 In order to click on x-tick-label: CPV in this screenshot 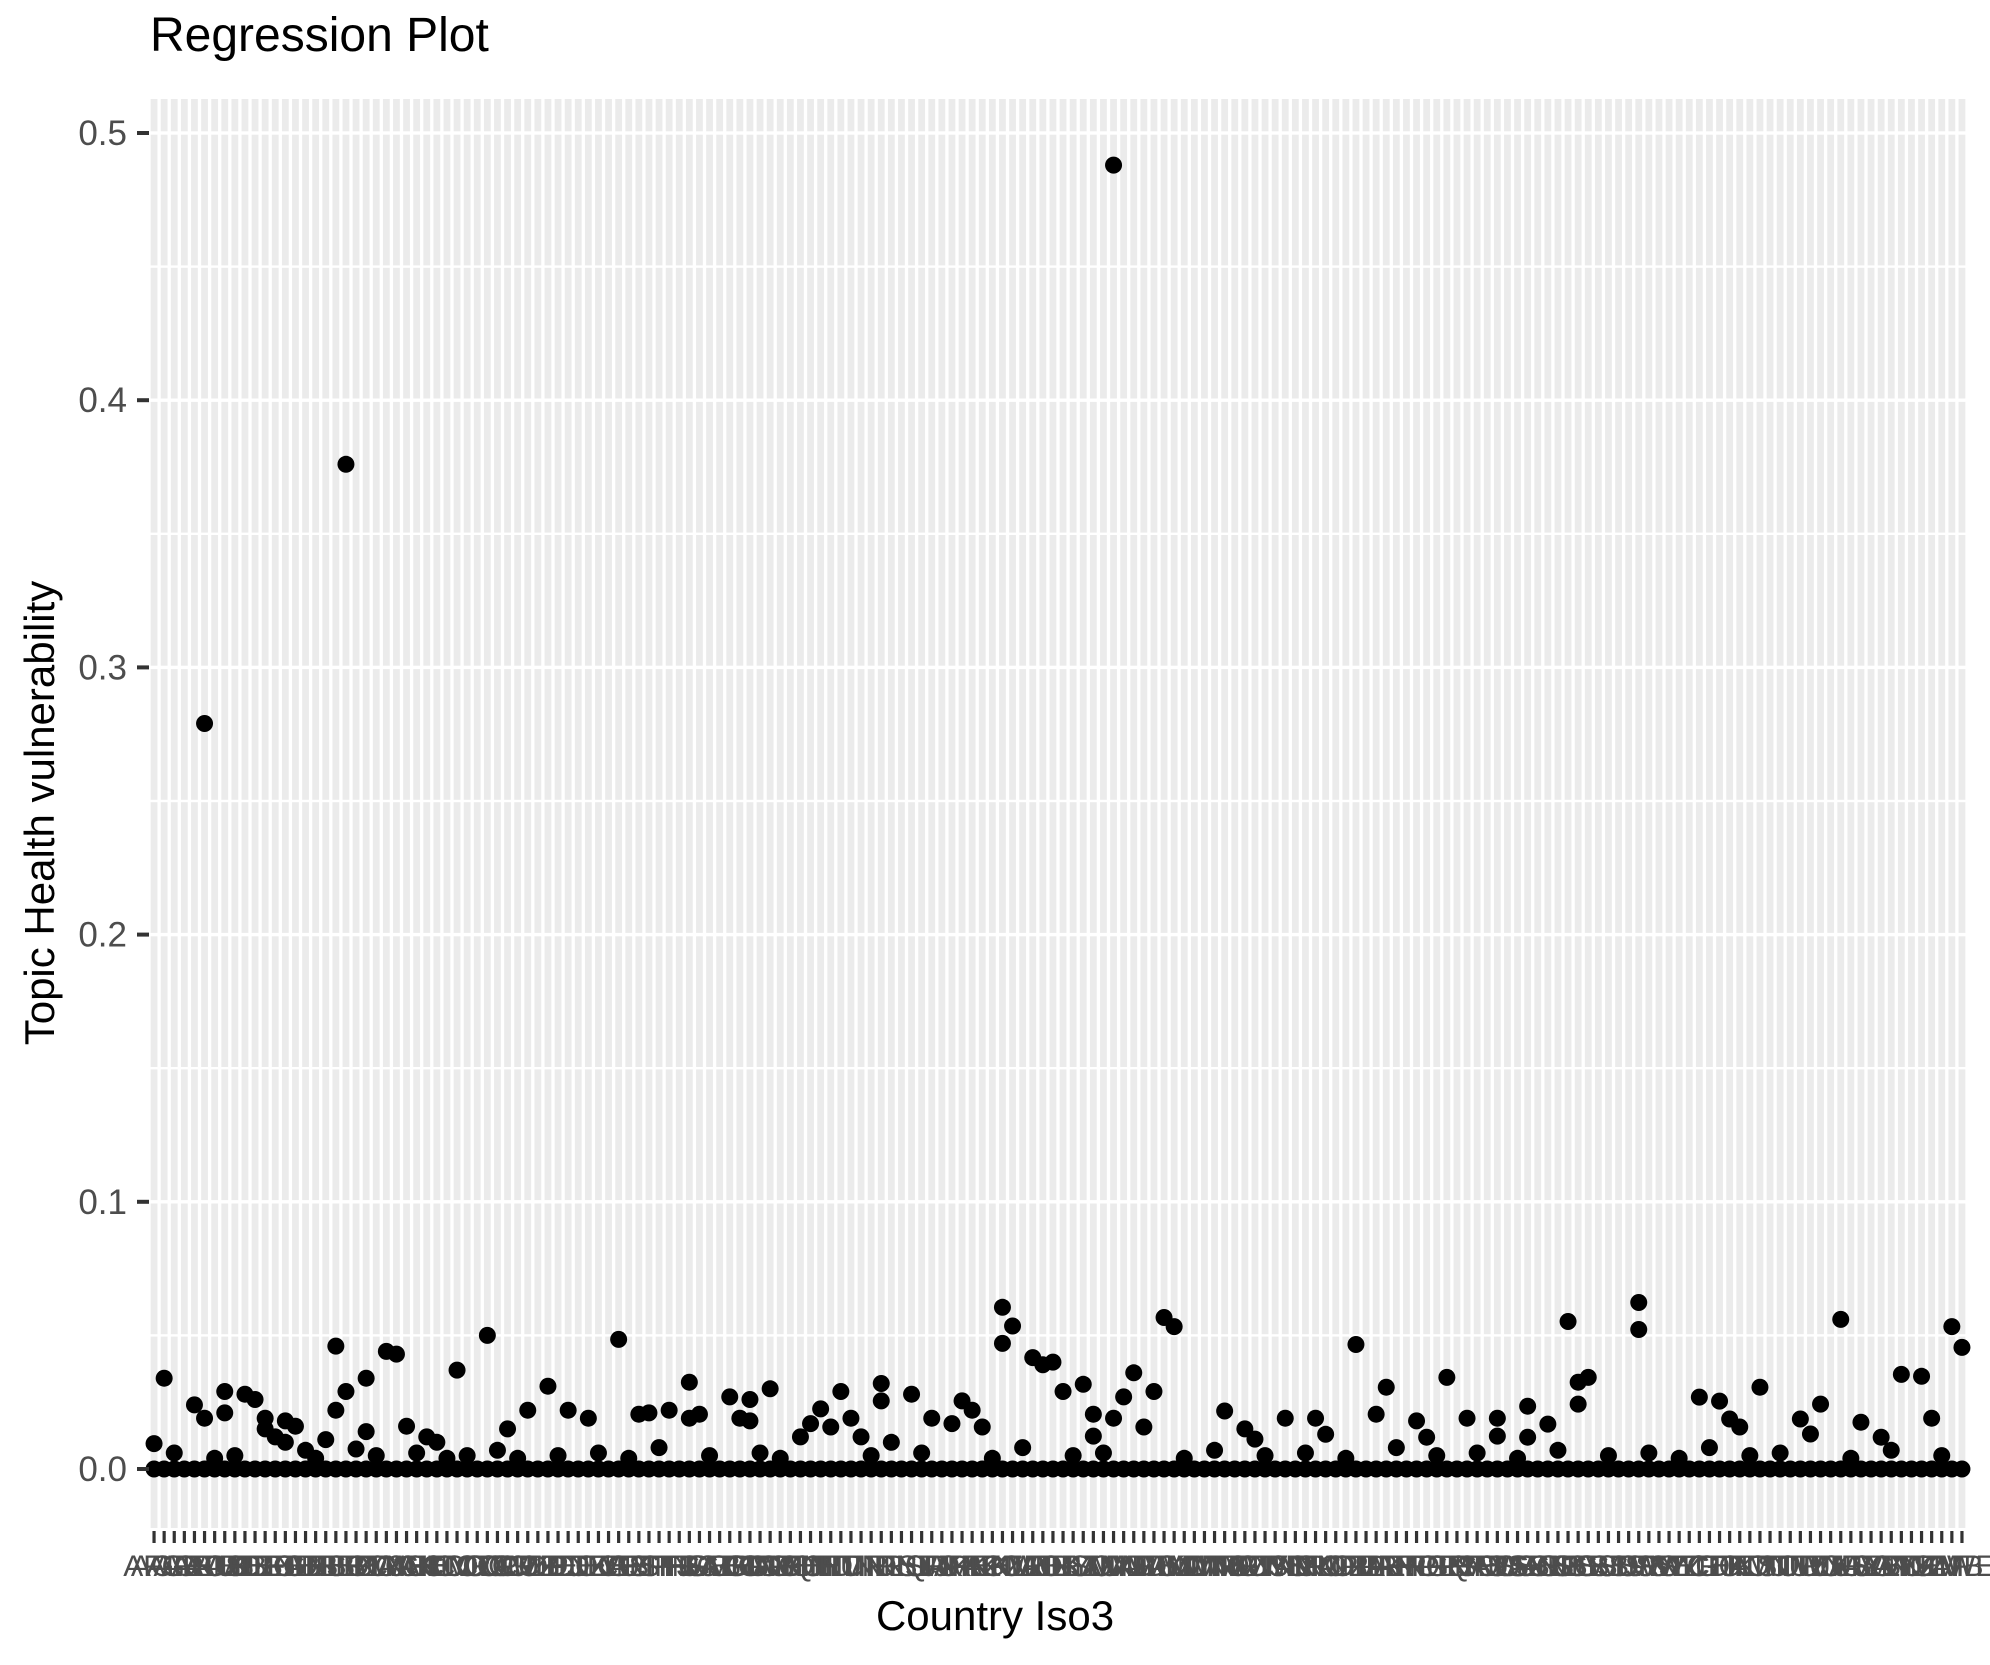, I will do `click(508, 1566)`.